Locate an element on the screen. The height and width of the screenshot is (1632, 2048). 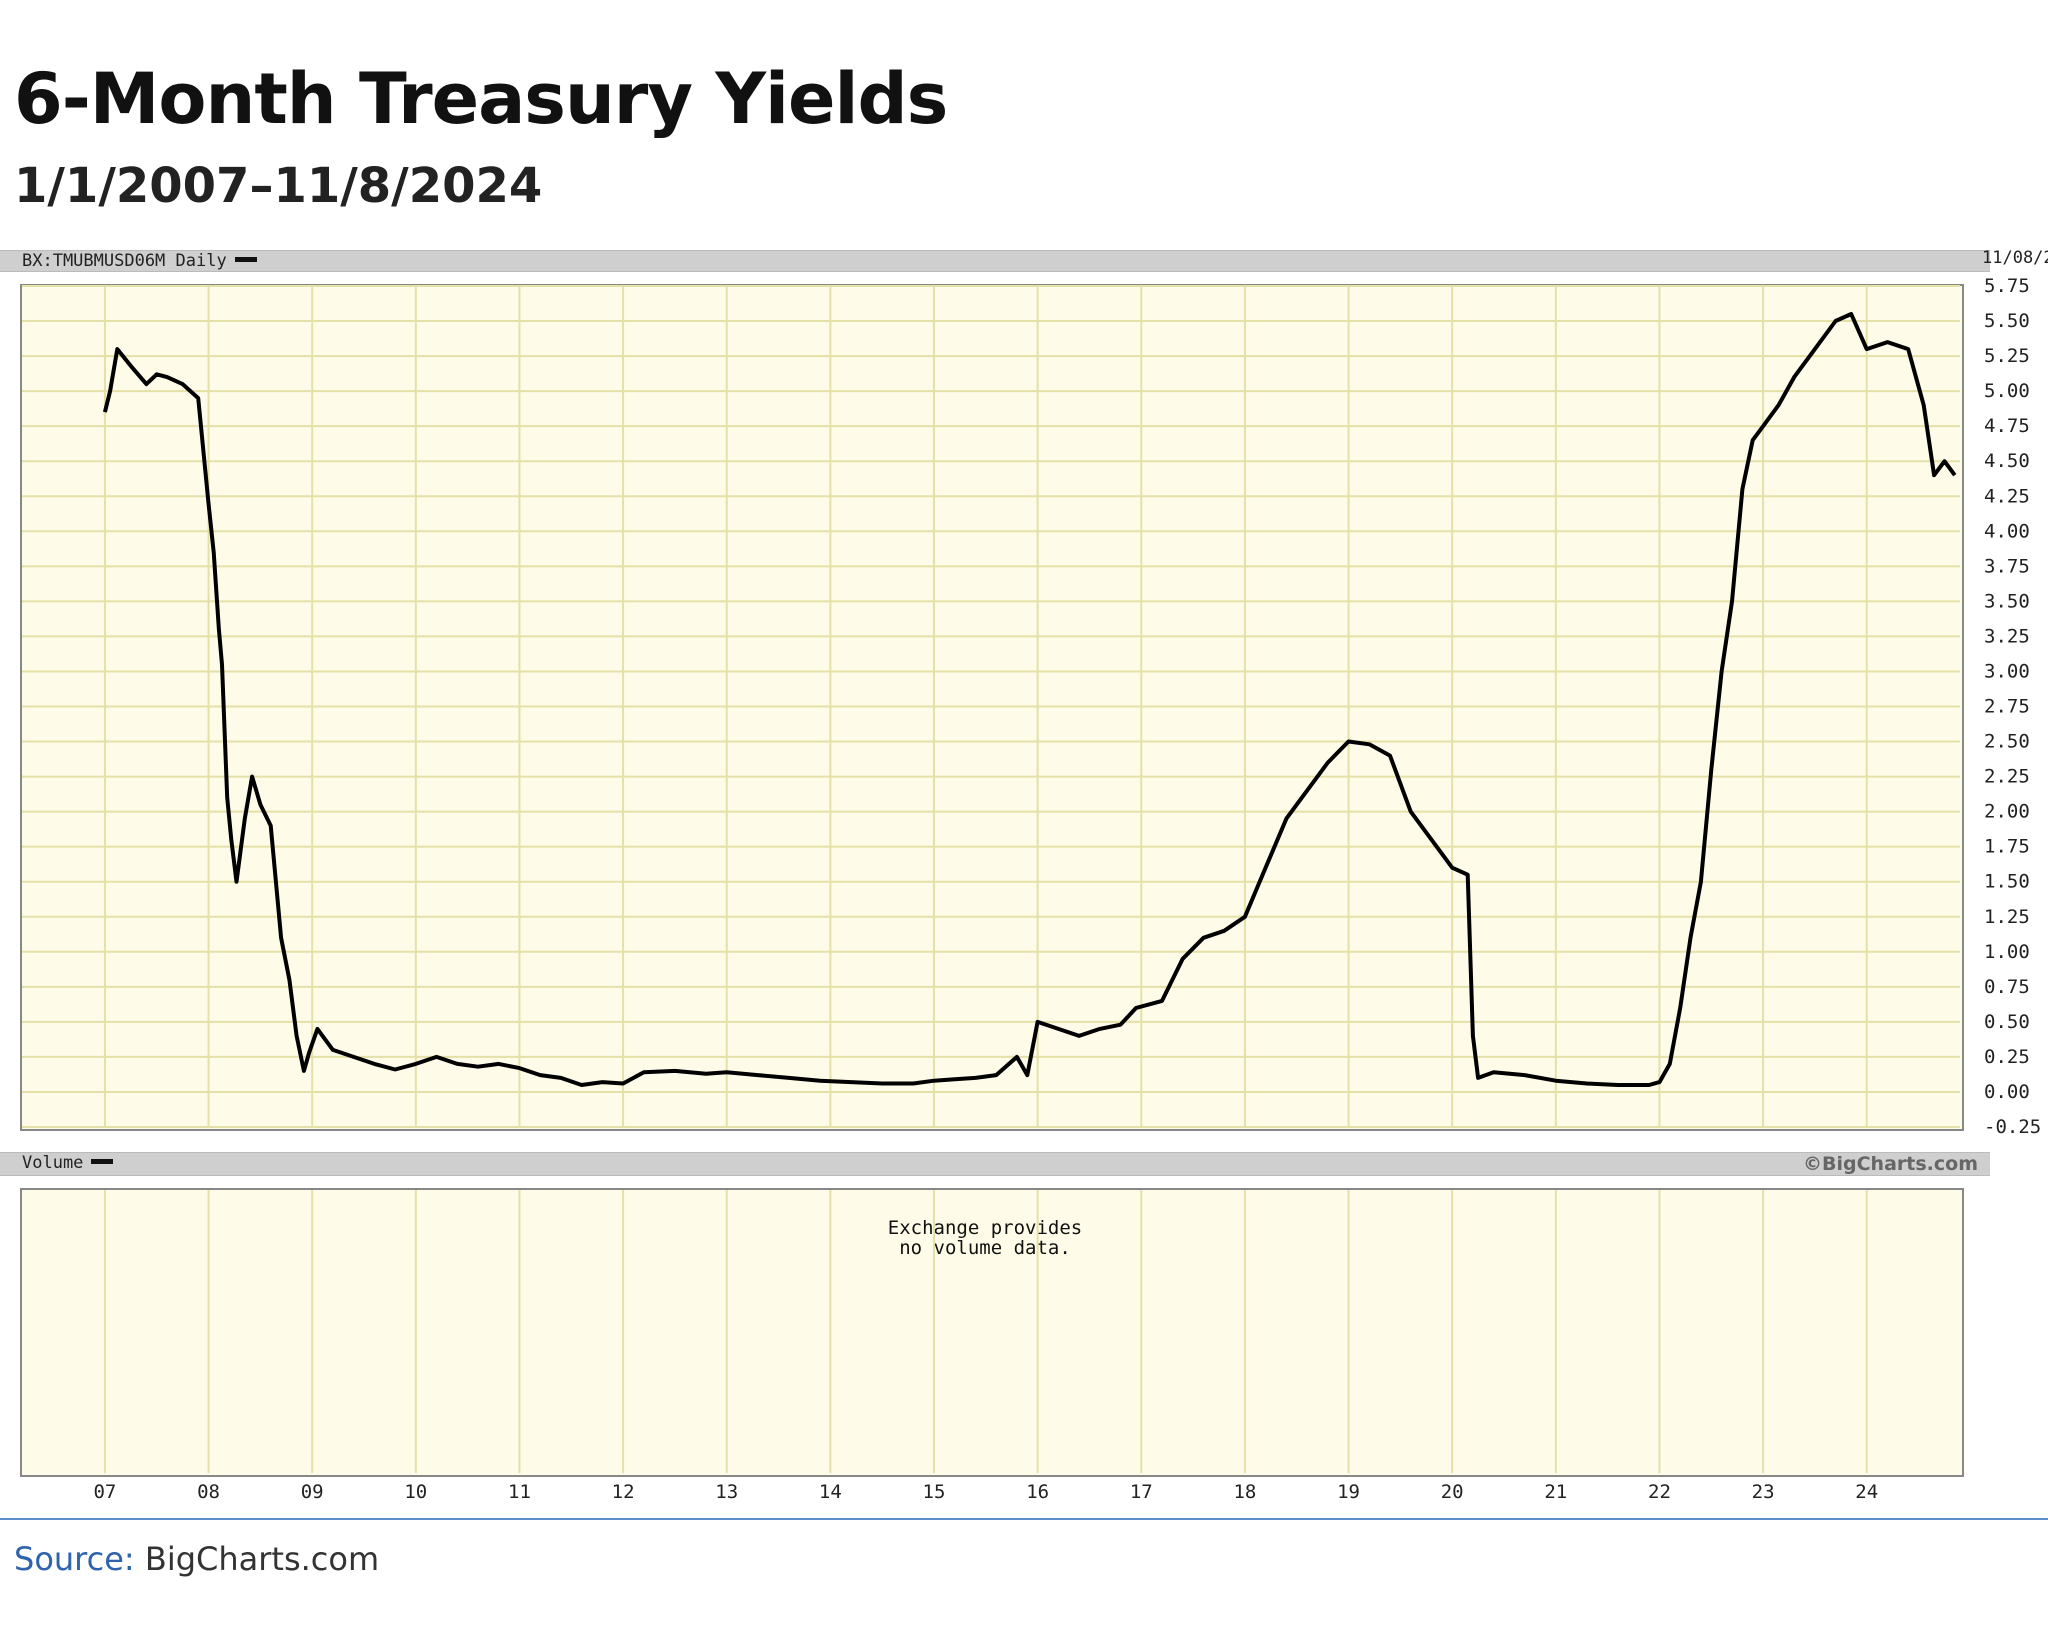
y-tick-label: 0.00 is located at coordinates (2007, 1092).